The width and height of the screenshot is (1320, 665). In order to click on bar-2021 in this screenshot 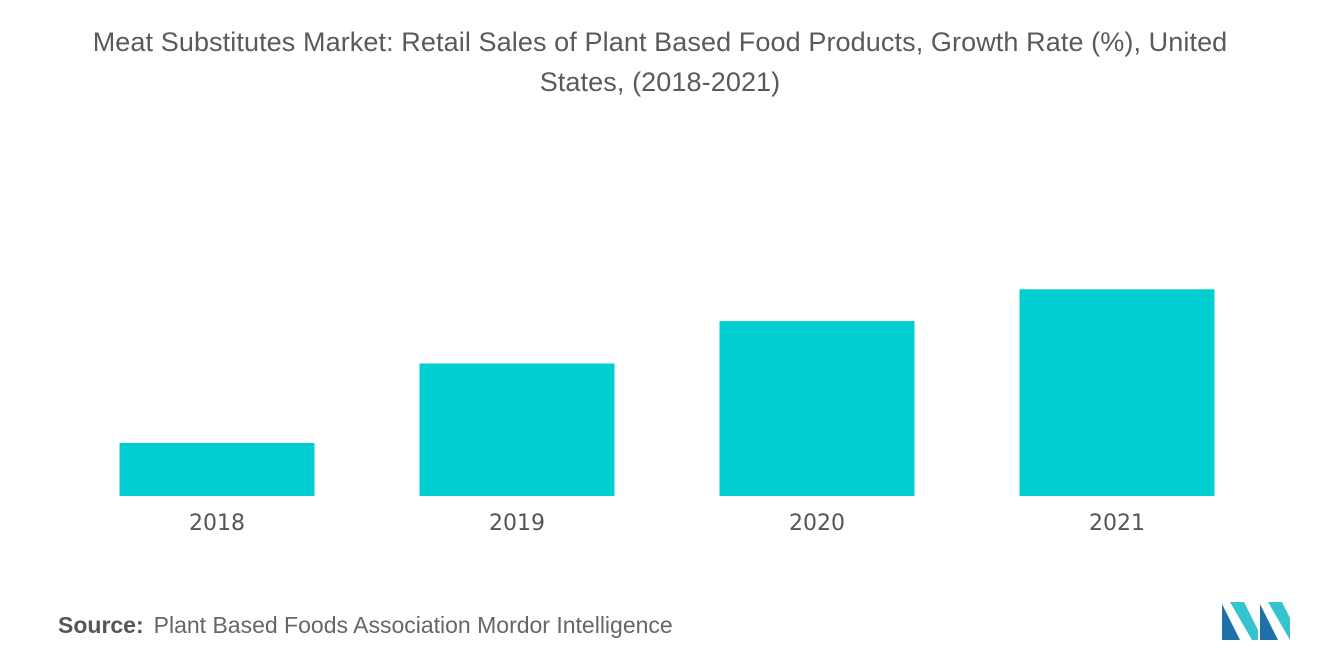, I will do `click(1117, 392)`.